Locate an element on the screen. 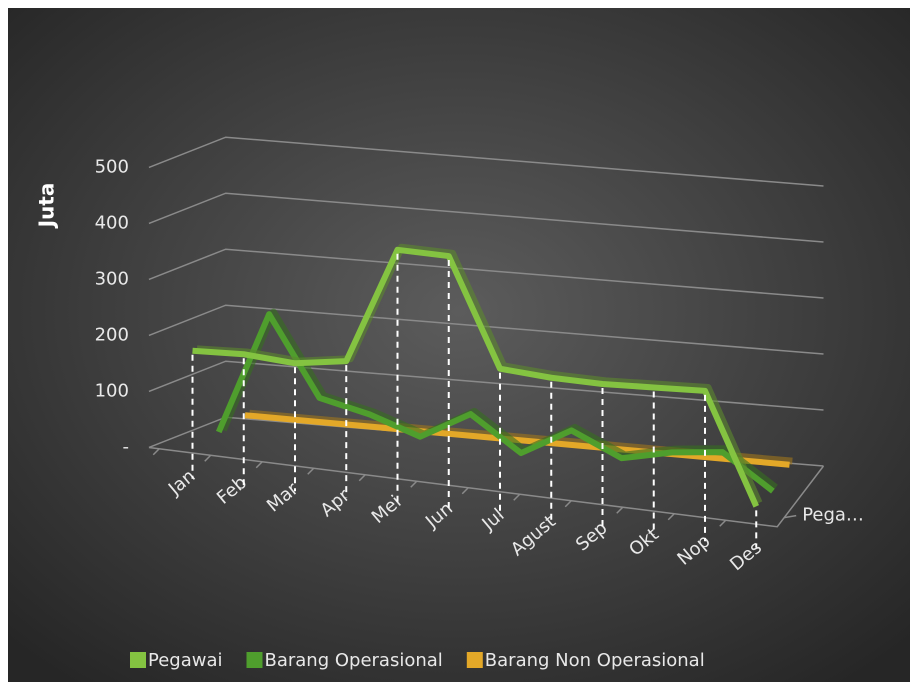 This screenshot has height=690, width=918. y-tick-label: - is located at coordinates (125, 446).